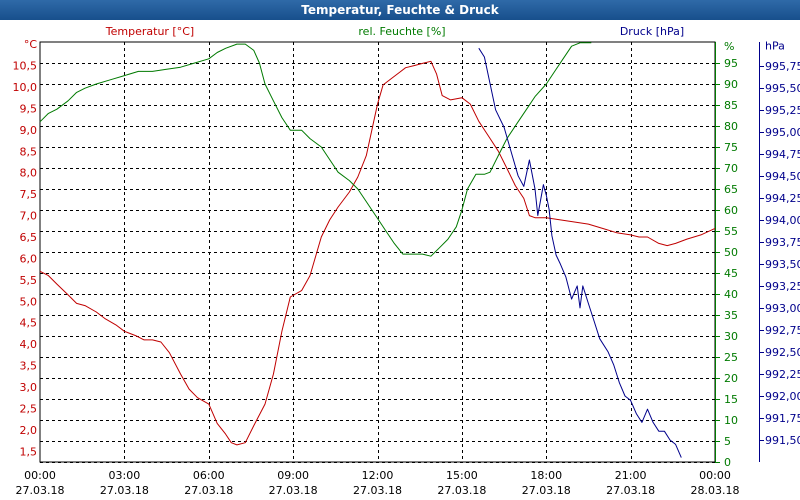 Image resolution: width=800 pixels, height=500 pixels. What do you see at coordinates (782, 352) in the screenshot?
I see `pressure-tick-label: 992,50` at bounding box center [782, 352].